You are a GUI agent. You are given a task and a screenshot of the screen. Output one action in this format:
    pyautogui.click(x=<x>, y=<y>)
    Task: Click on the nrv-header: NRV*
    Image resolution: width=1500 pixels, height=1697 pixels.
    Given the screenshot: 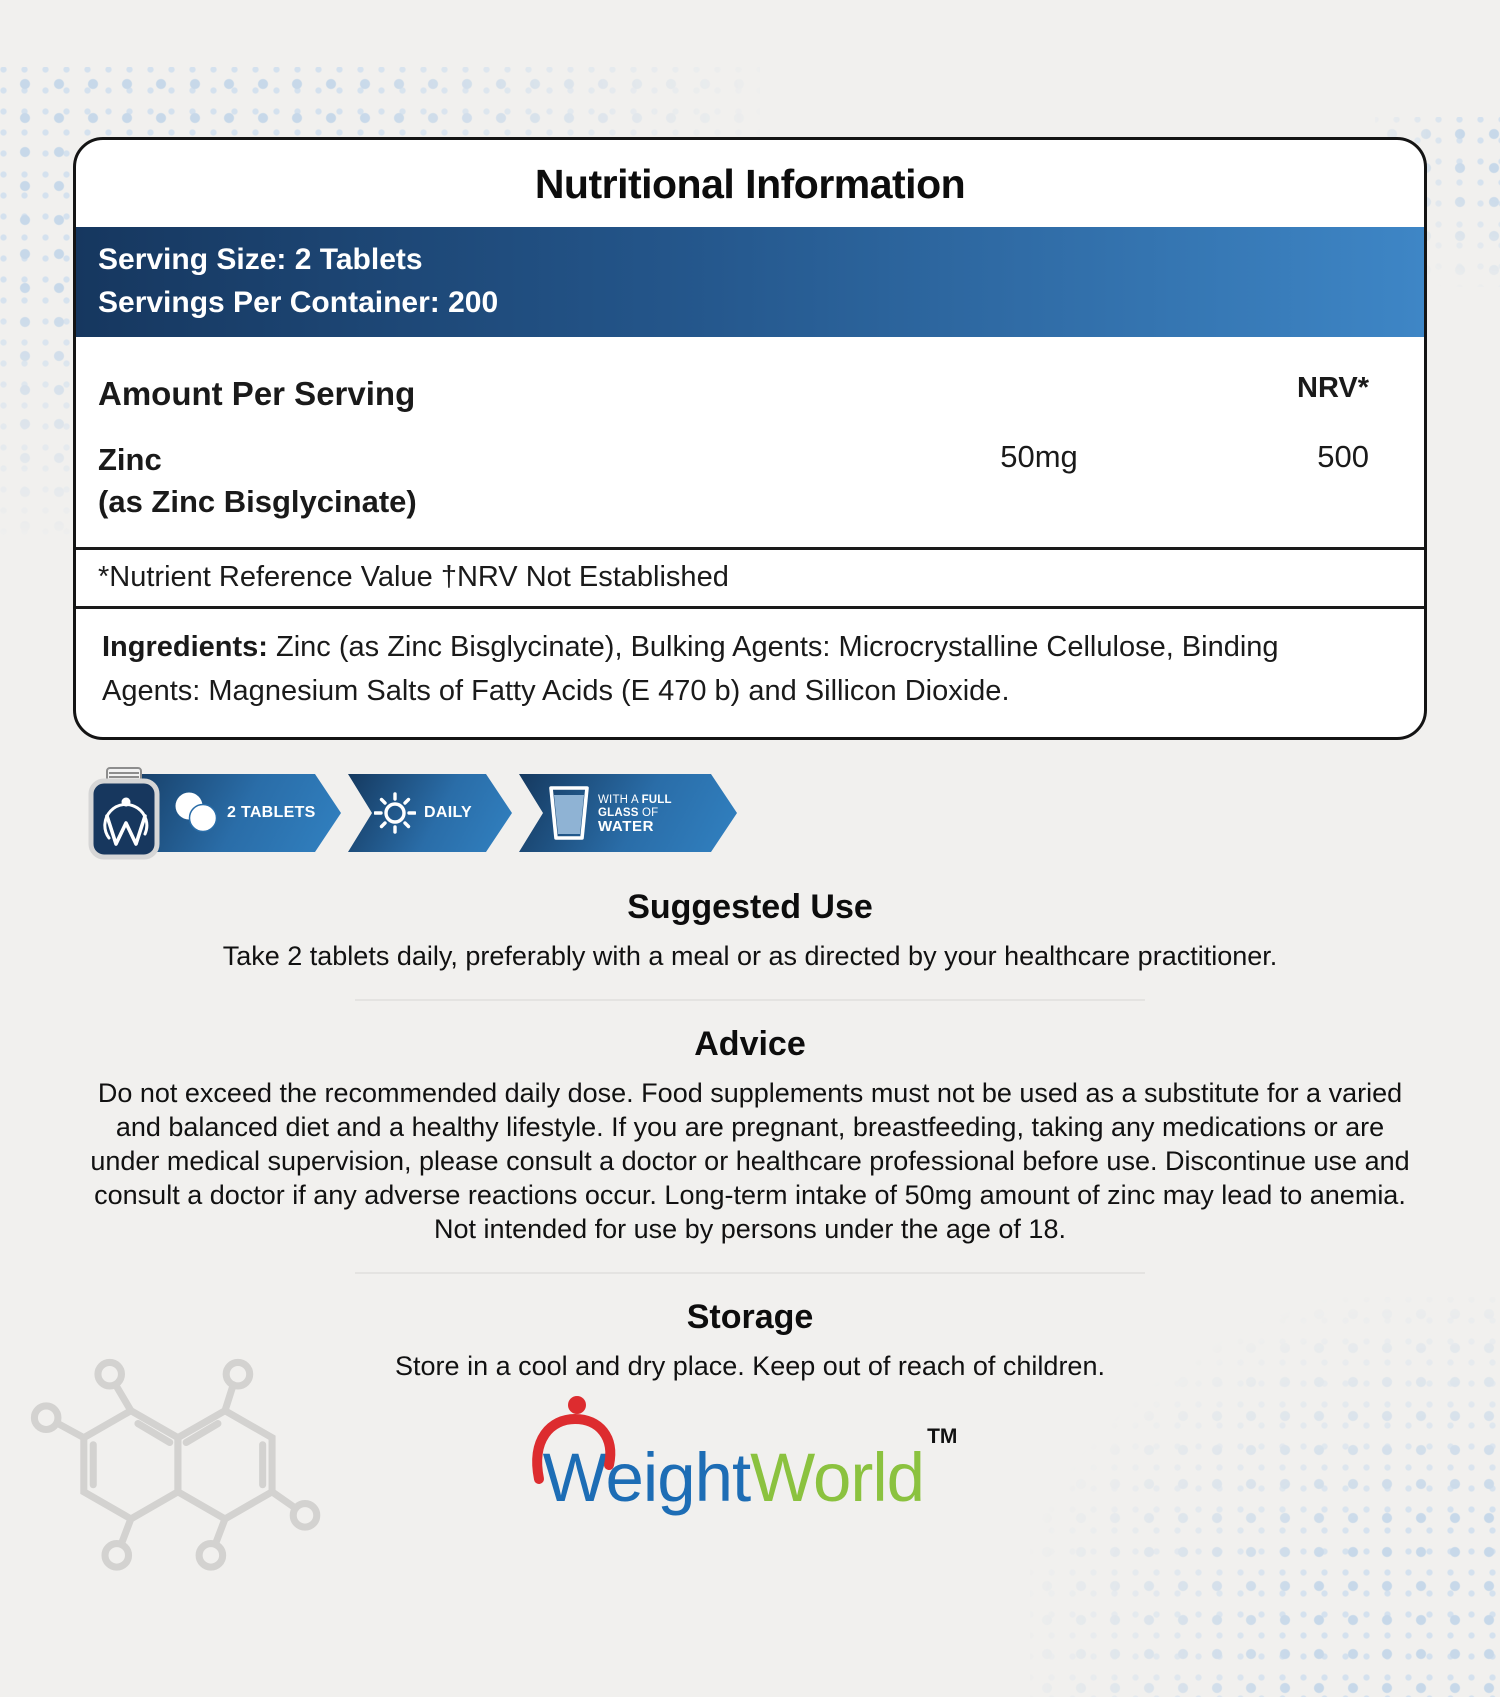 What is the action you would take?
    pyautogui.click(x=1333, y=388)
    